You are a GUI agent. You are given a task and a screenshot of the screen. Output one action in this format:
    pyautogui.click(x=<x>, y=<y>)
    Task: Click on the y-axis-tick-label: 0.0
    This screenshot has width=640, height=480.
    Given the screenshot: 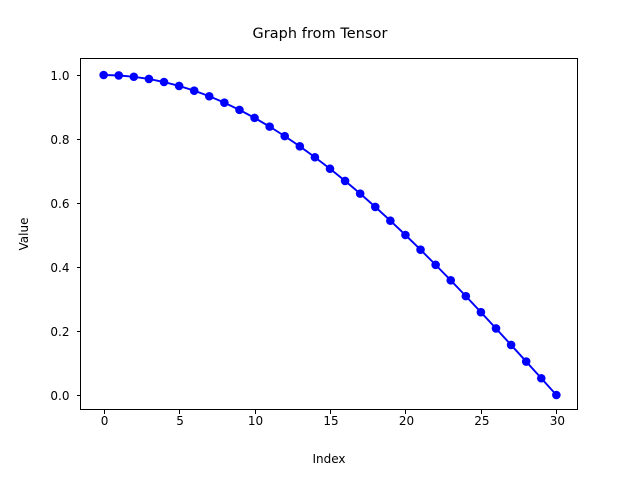 What is the action you would take?
    pyautogui.click(x=60, y=396)
    